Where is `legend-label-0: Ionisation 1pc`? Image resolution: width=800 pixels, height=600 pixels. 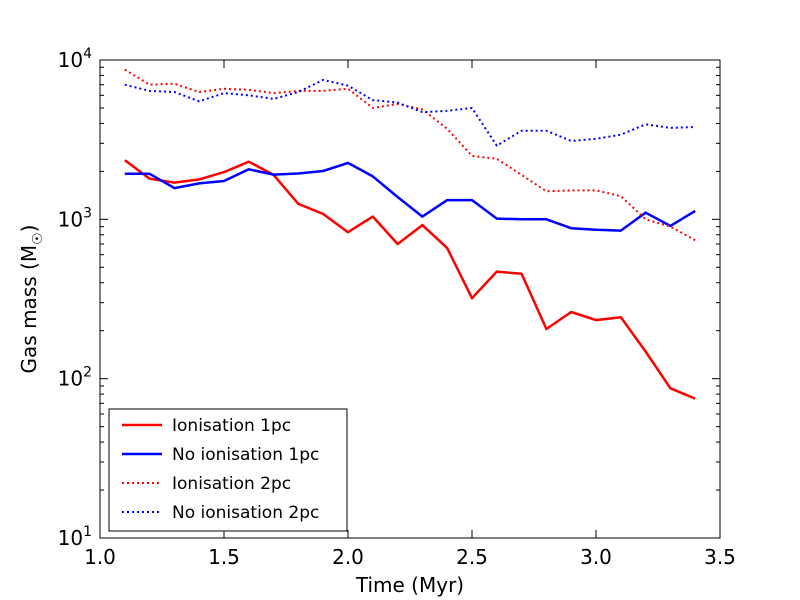
legend-label-0: Ionisation 1pc is located at coordinates (231, 426).